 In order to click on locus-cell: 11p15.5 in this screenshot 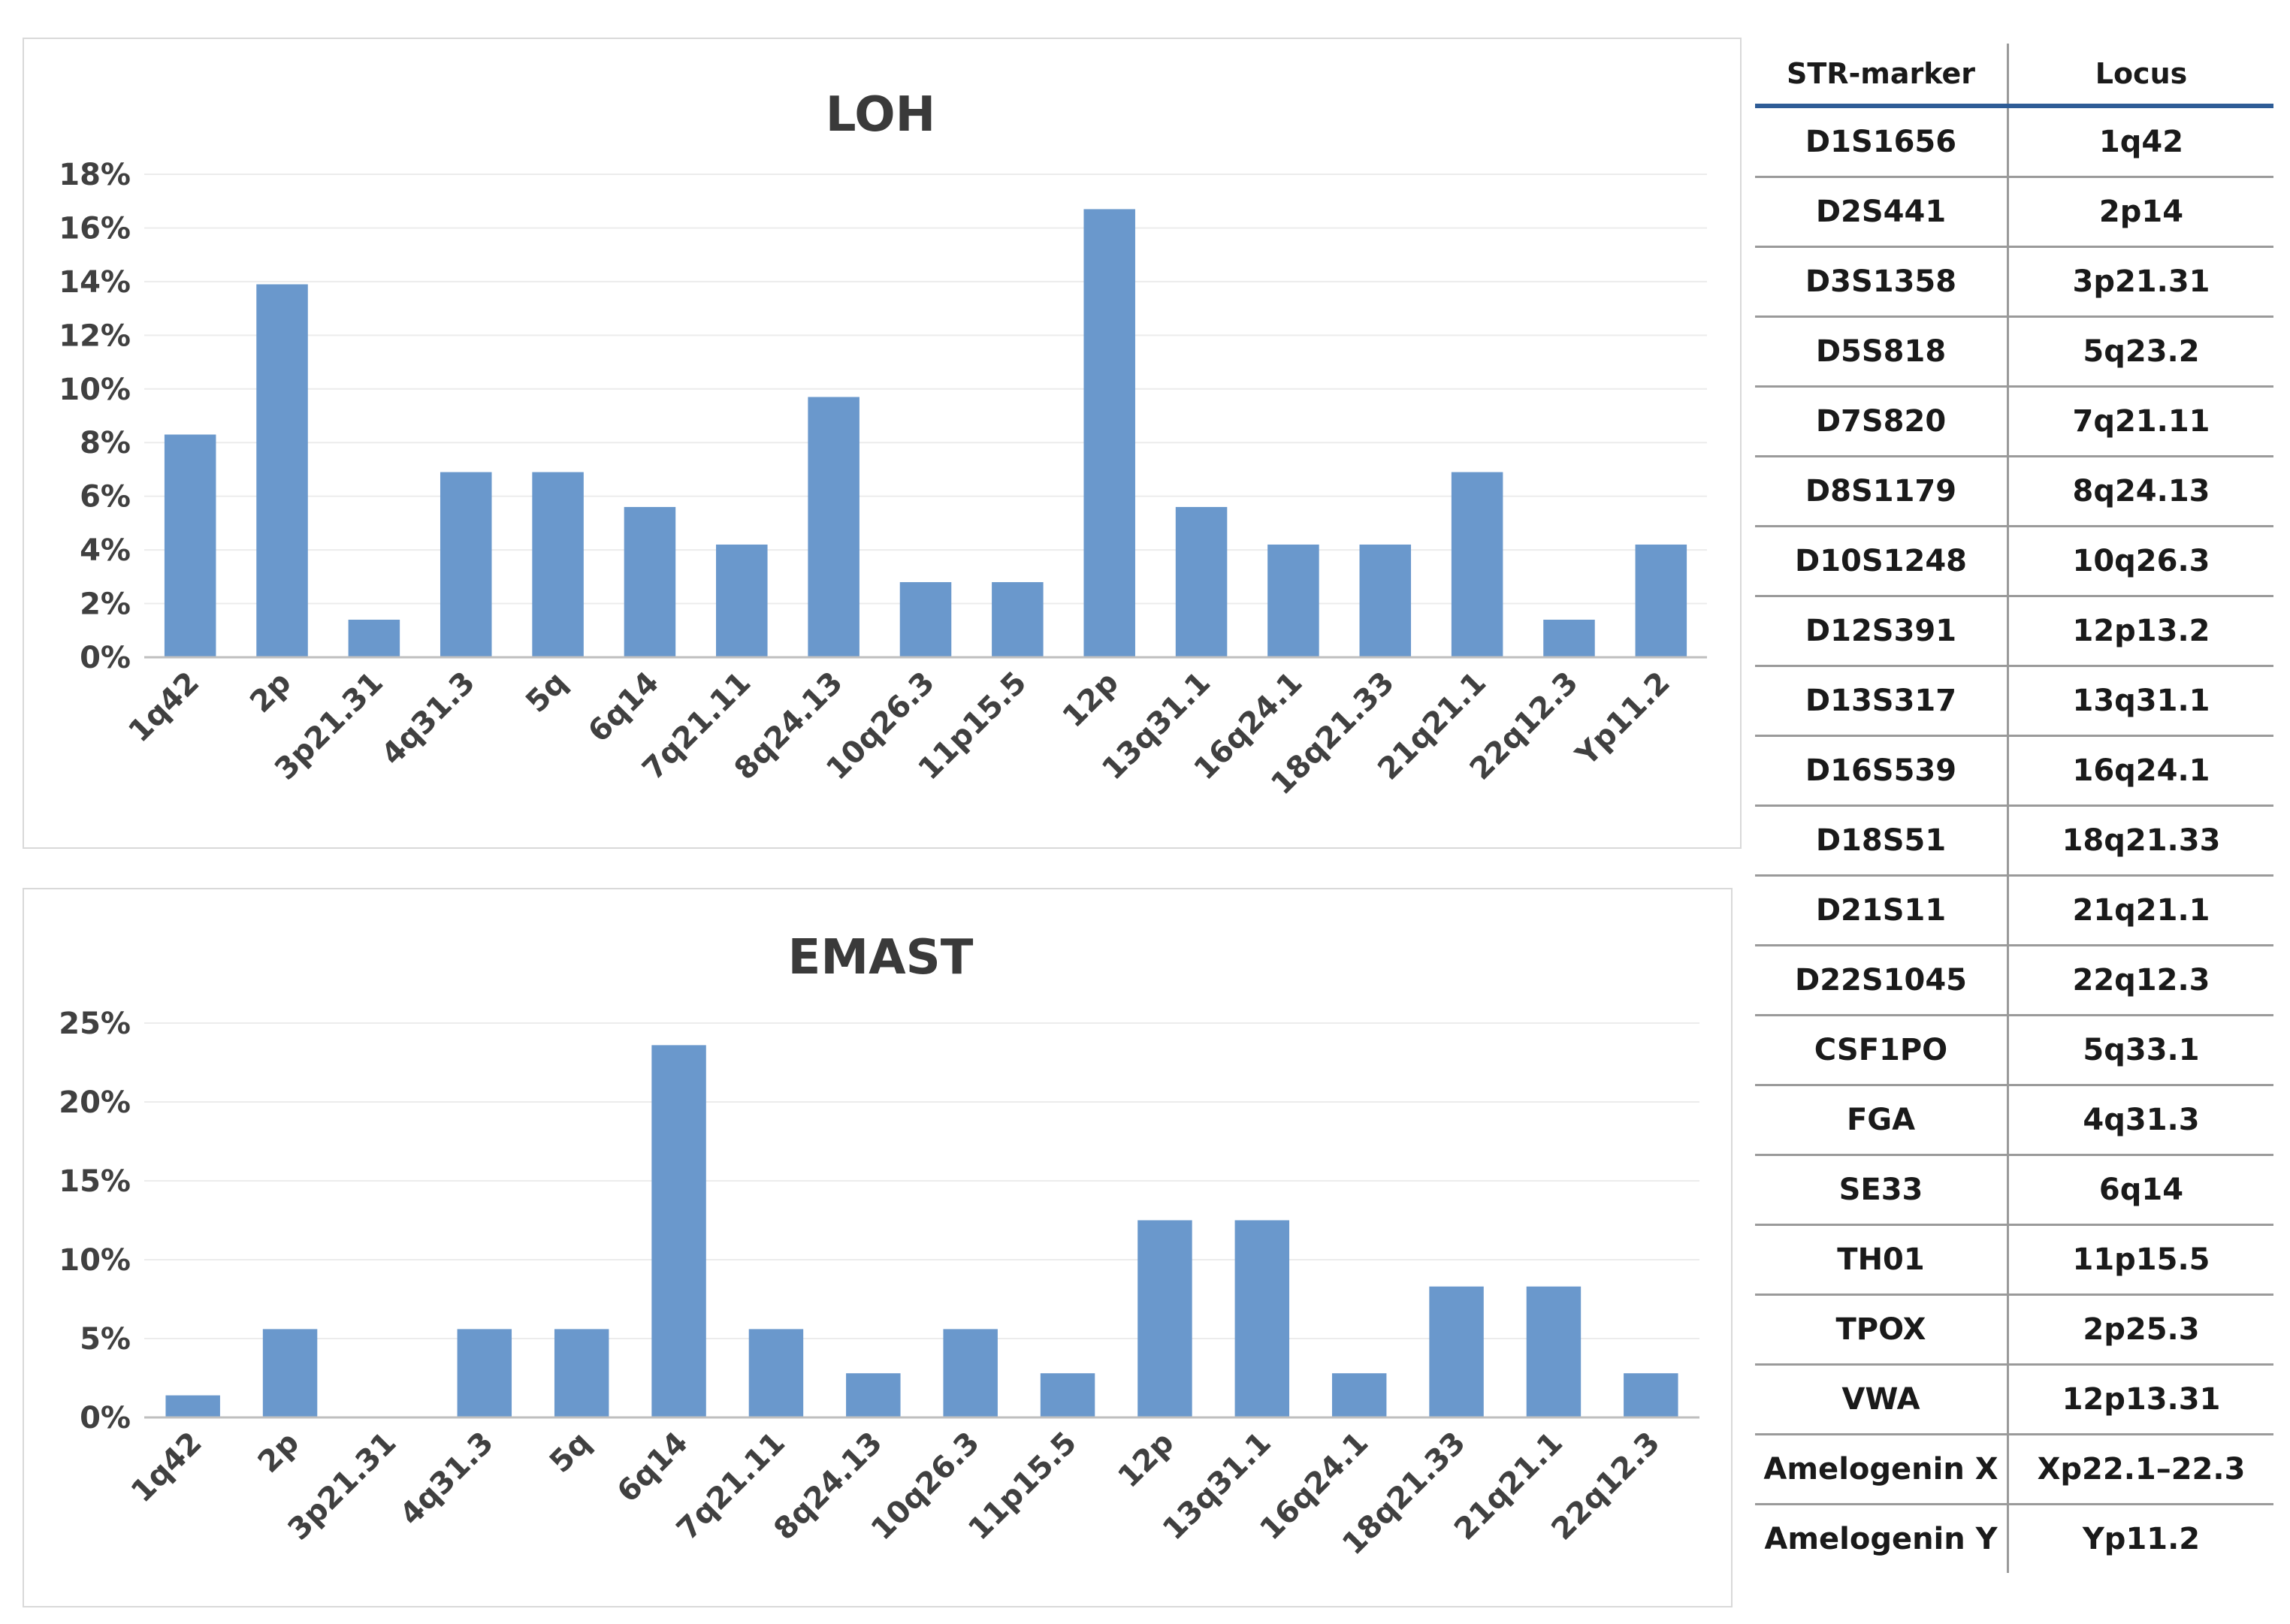, I will do `click(2140, 1260)`.